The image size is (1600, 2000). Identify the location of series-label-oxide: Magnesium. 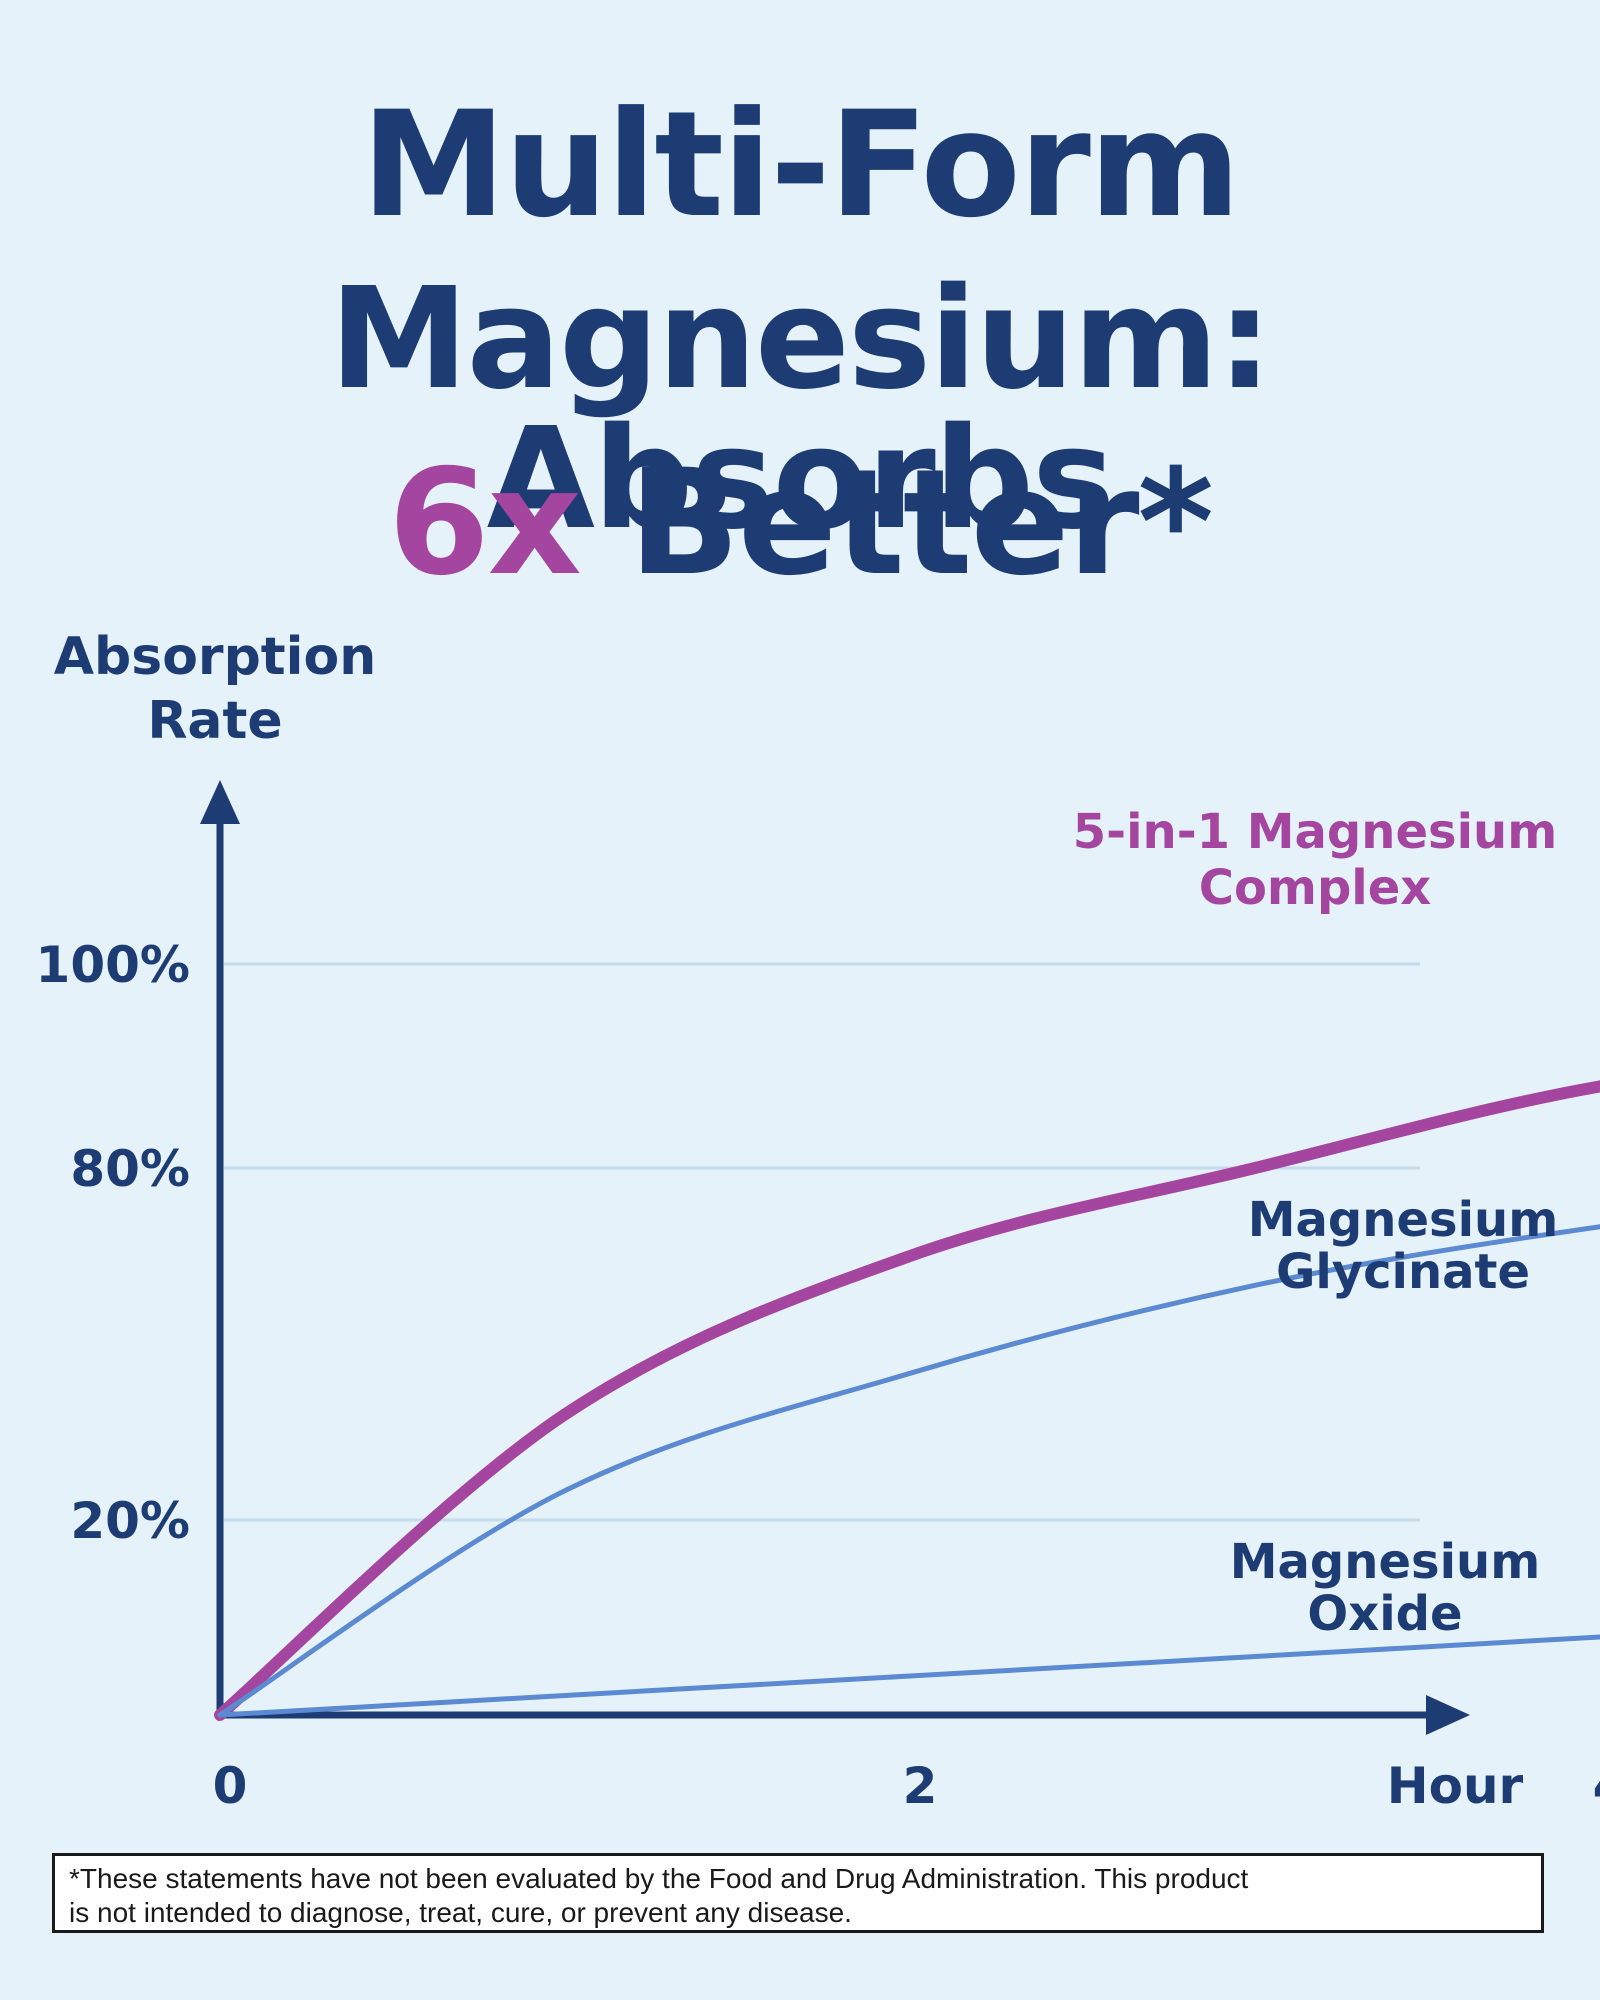
(1385, 1562).